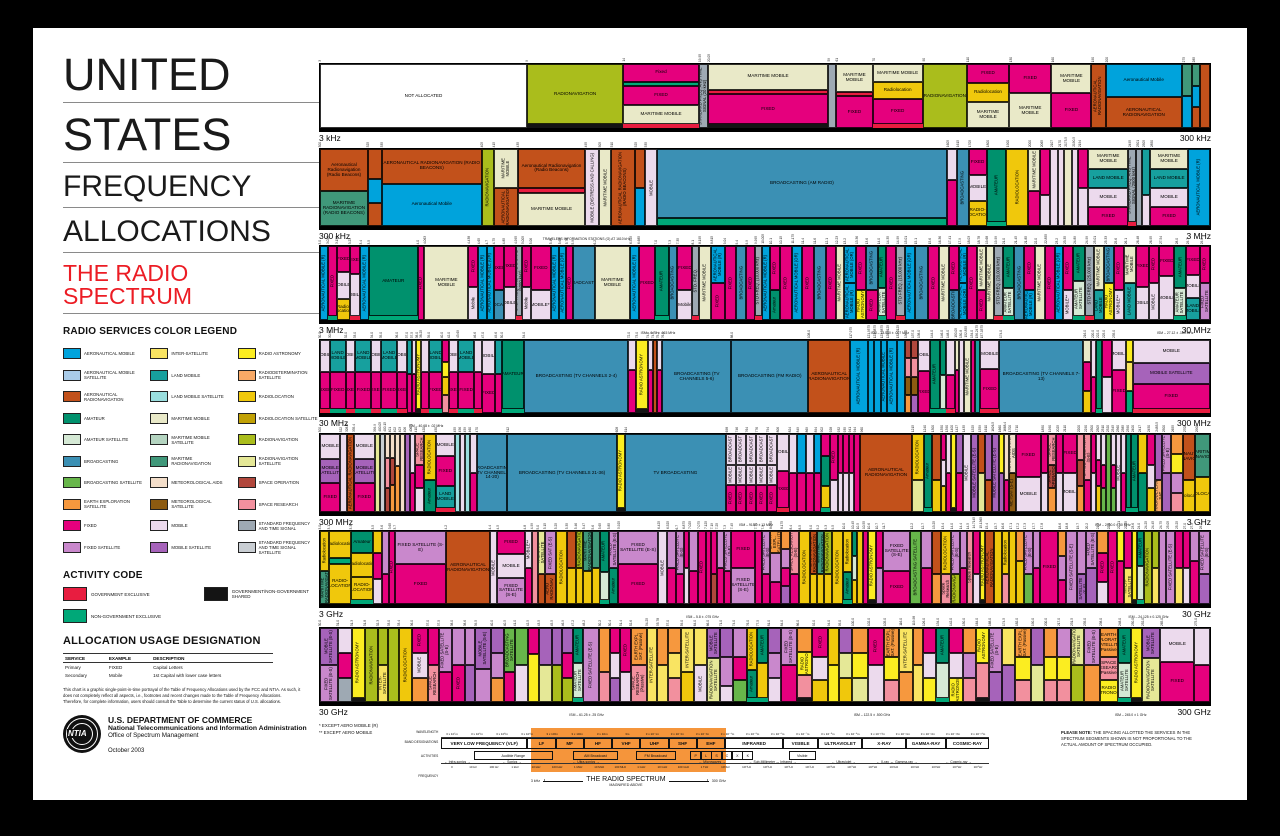  What do you see at coordinates (896, 550) in the screenshot?
I see `allocation-label: FIXED SATELLITE (S-E)` at bounding box center [896, 550].